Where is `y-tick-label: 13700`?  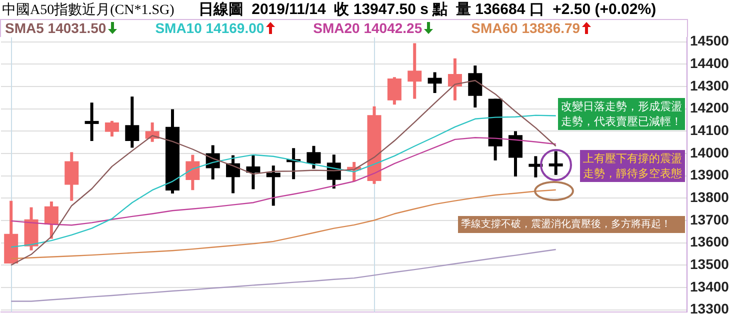 y-tick-label: 13700 is located at coordinates (710, 219).